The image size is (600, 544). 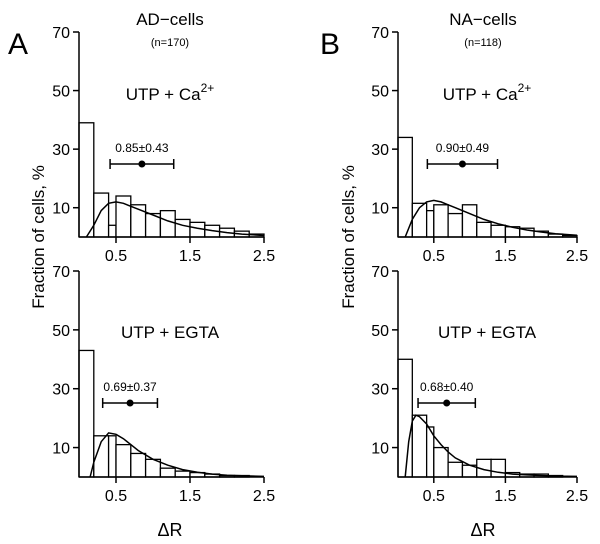 I want to click on x-axis-label-right: ΔR, so click(x=482, y=530).